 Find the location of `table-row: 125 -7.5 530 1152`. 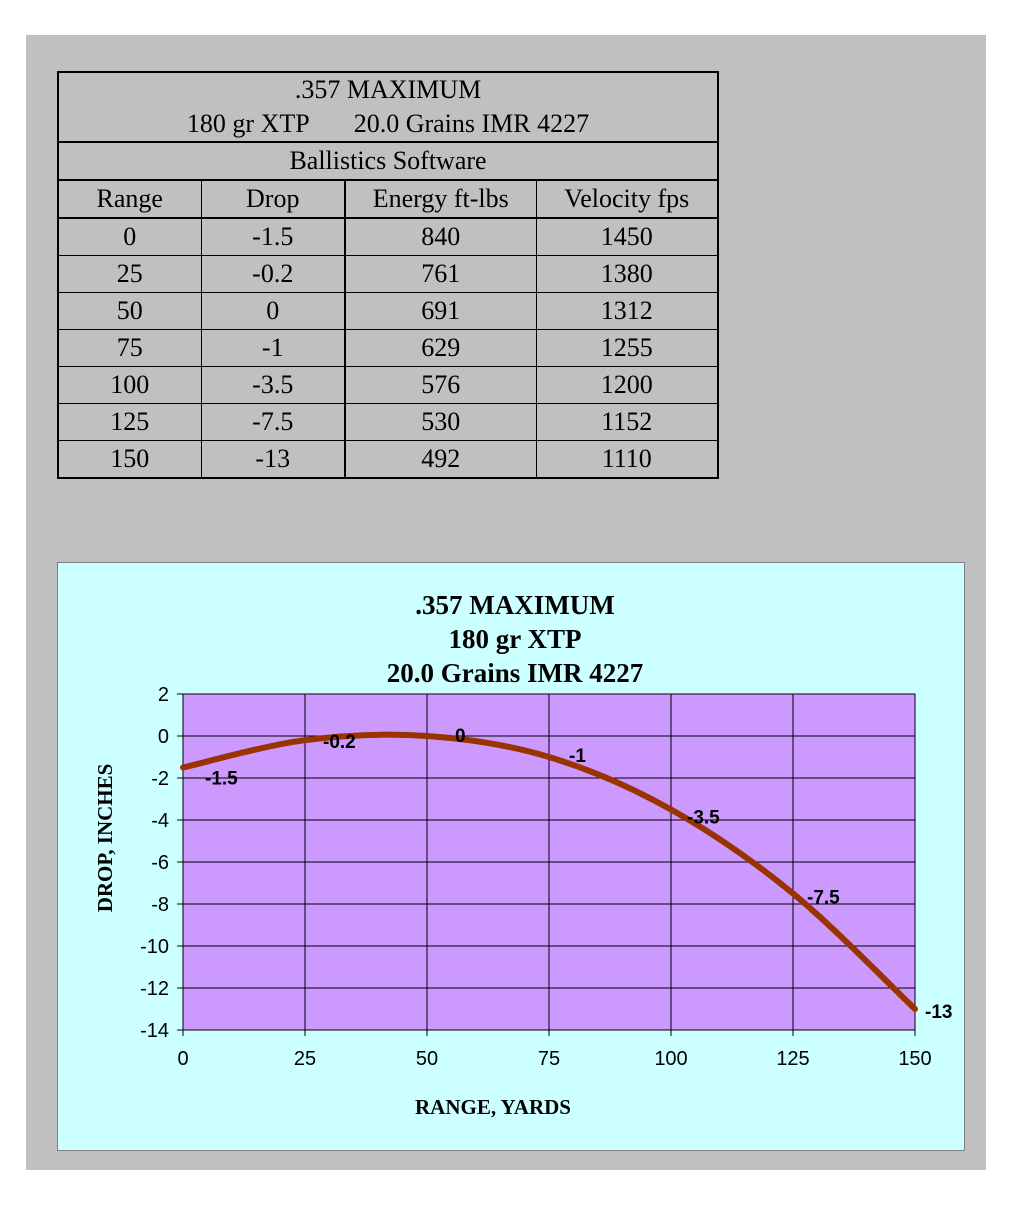

table-row: 125 -7.5 530 1152 is located at coordinates (388, 422).